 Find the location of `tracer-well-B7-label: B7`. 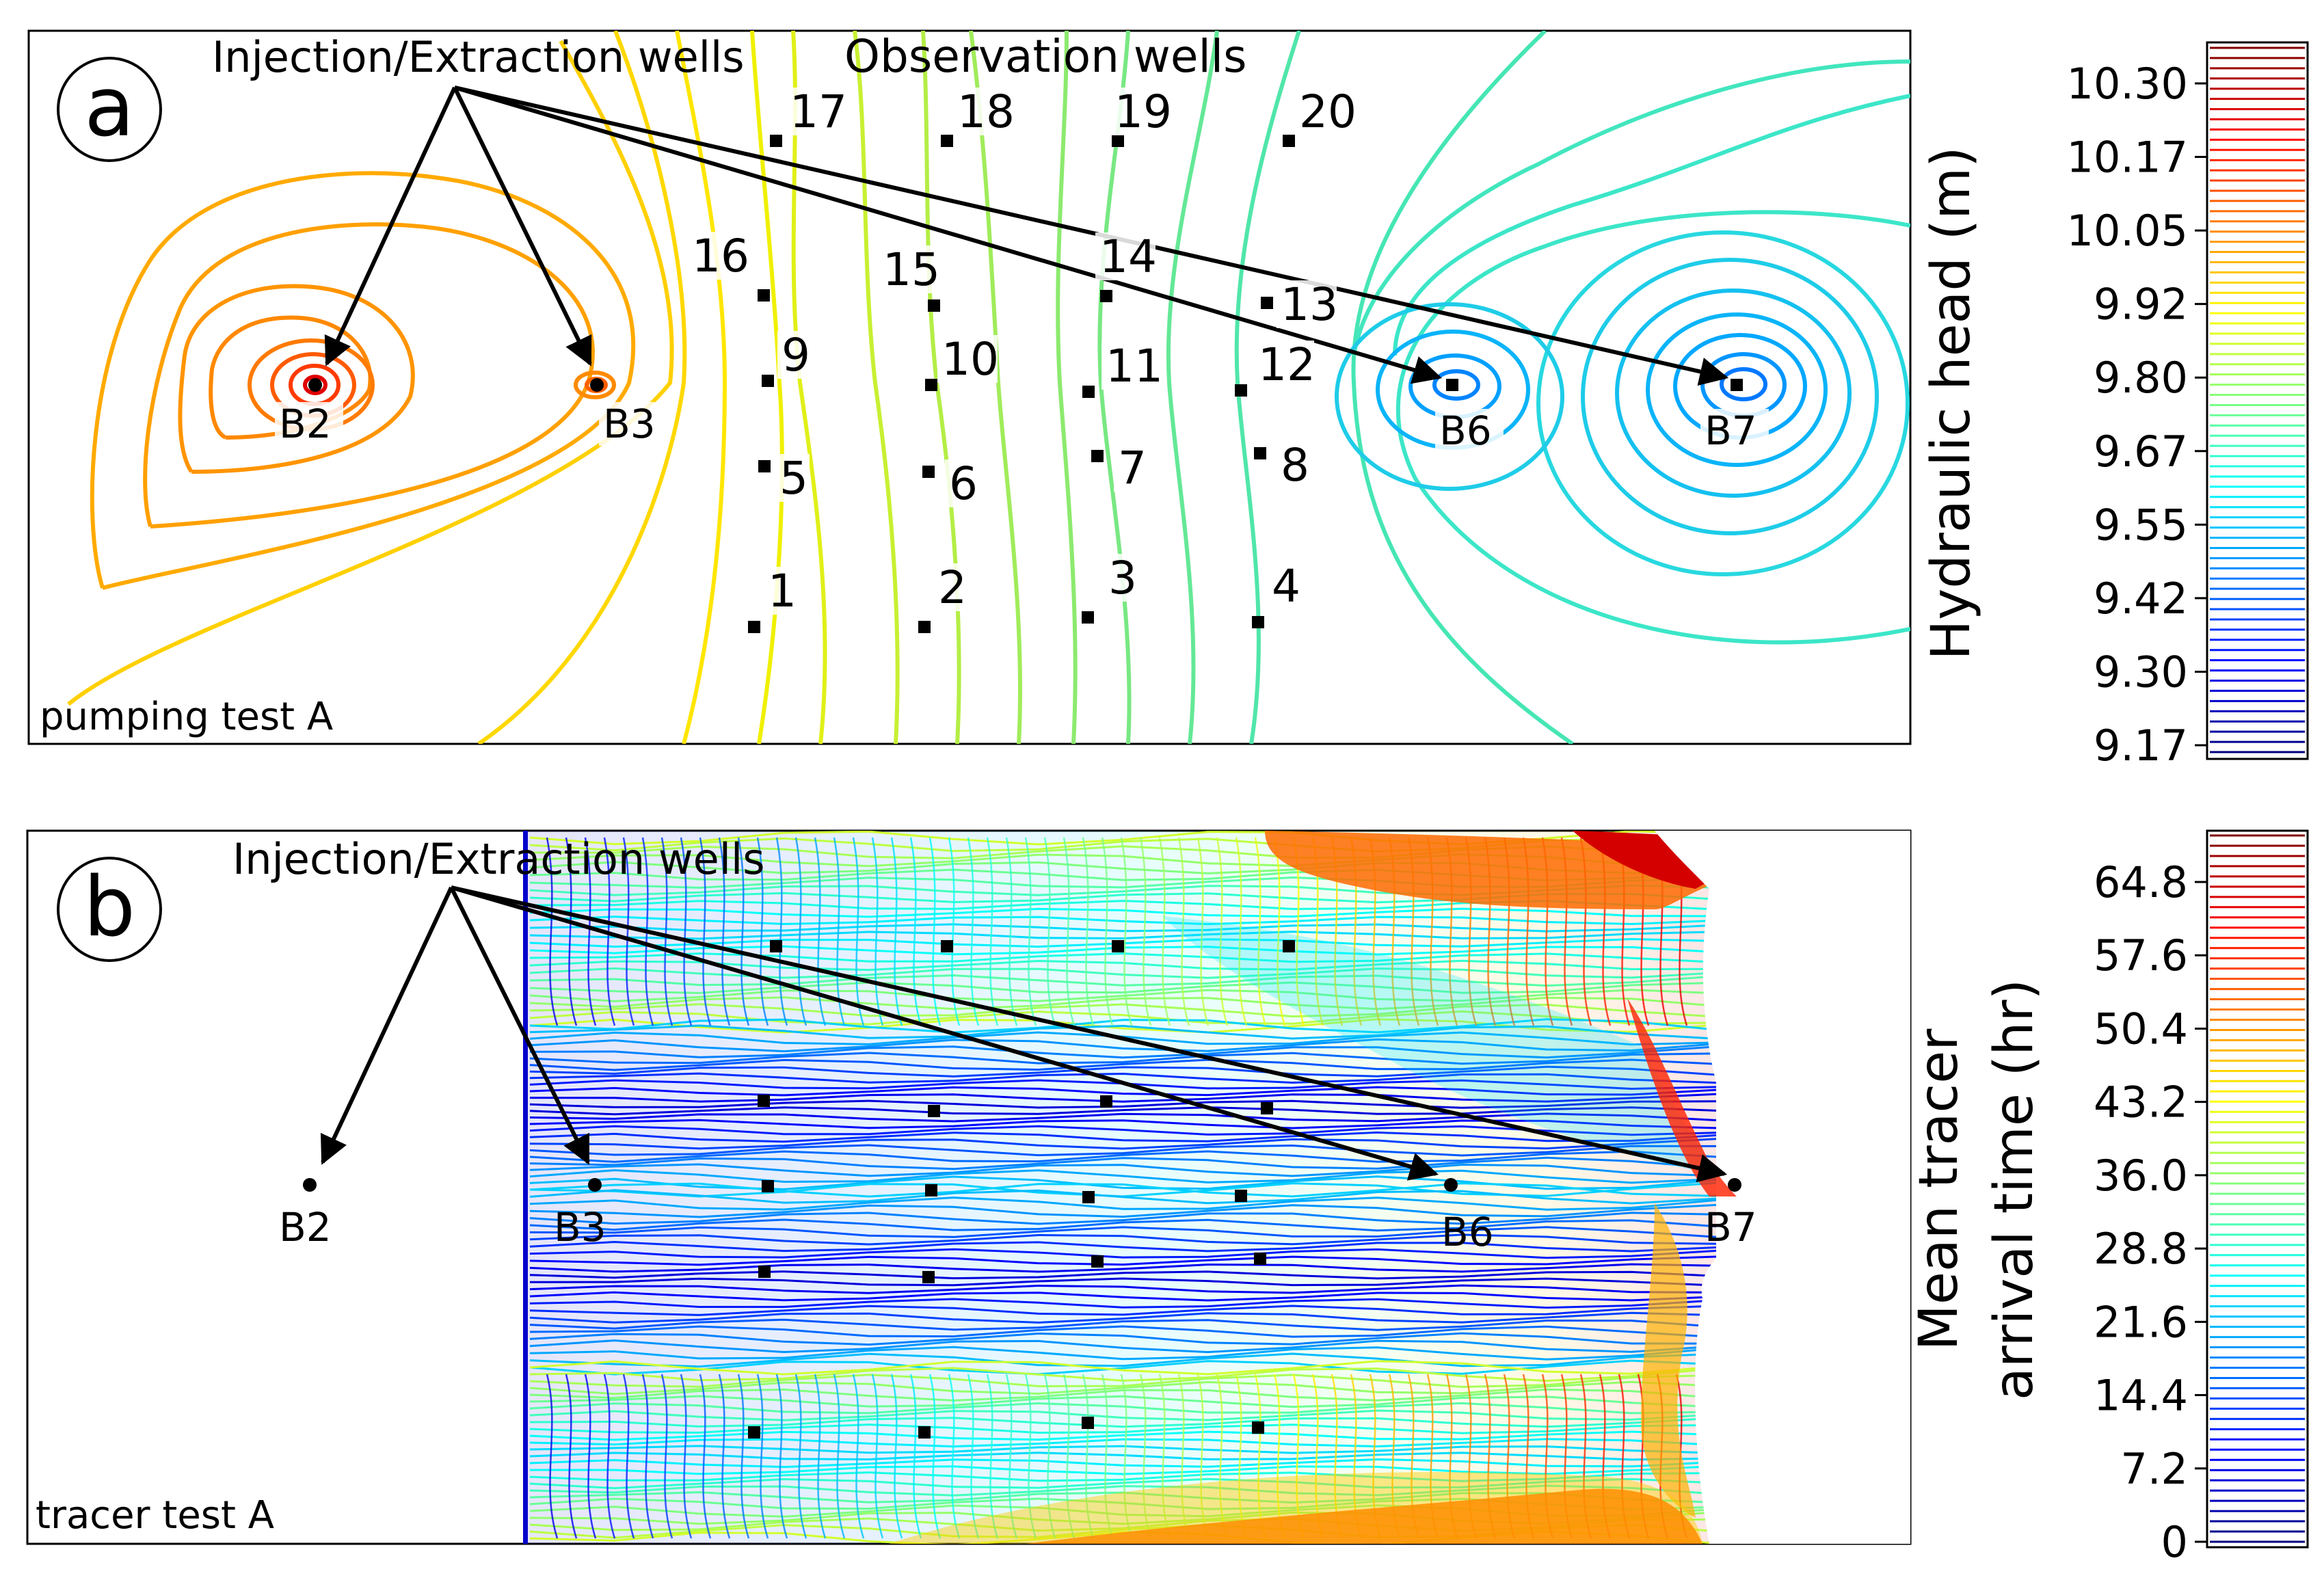

tracer-well-B7-label: B7 is located at coordinates (1731, 1227).